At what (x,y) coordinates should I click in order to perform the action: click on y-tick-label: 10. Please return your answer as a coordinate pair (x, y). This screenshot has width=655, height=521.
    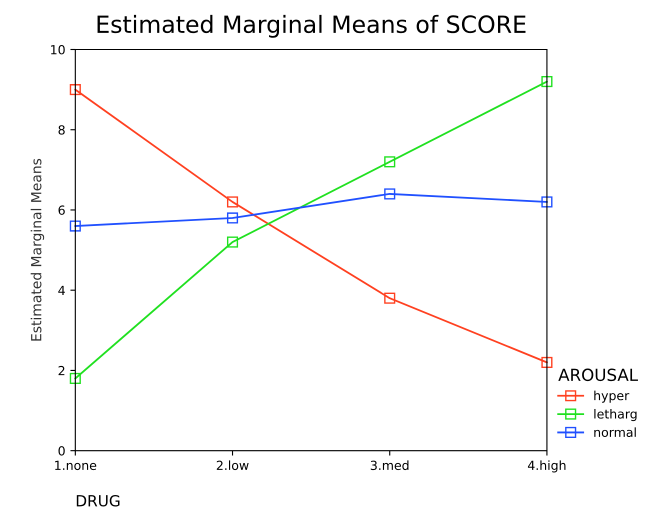
    Looking at the image, I should click on (58, 49).